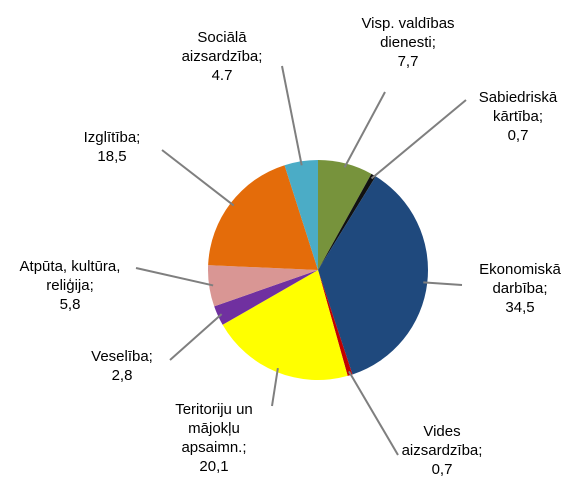  What do you see at coordinates (520, 307) in the screenshot?
I see `value-label: 34,5` at bounding box center [520, 307].